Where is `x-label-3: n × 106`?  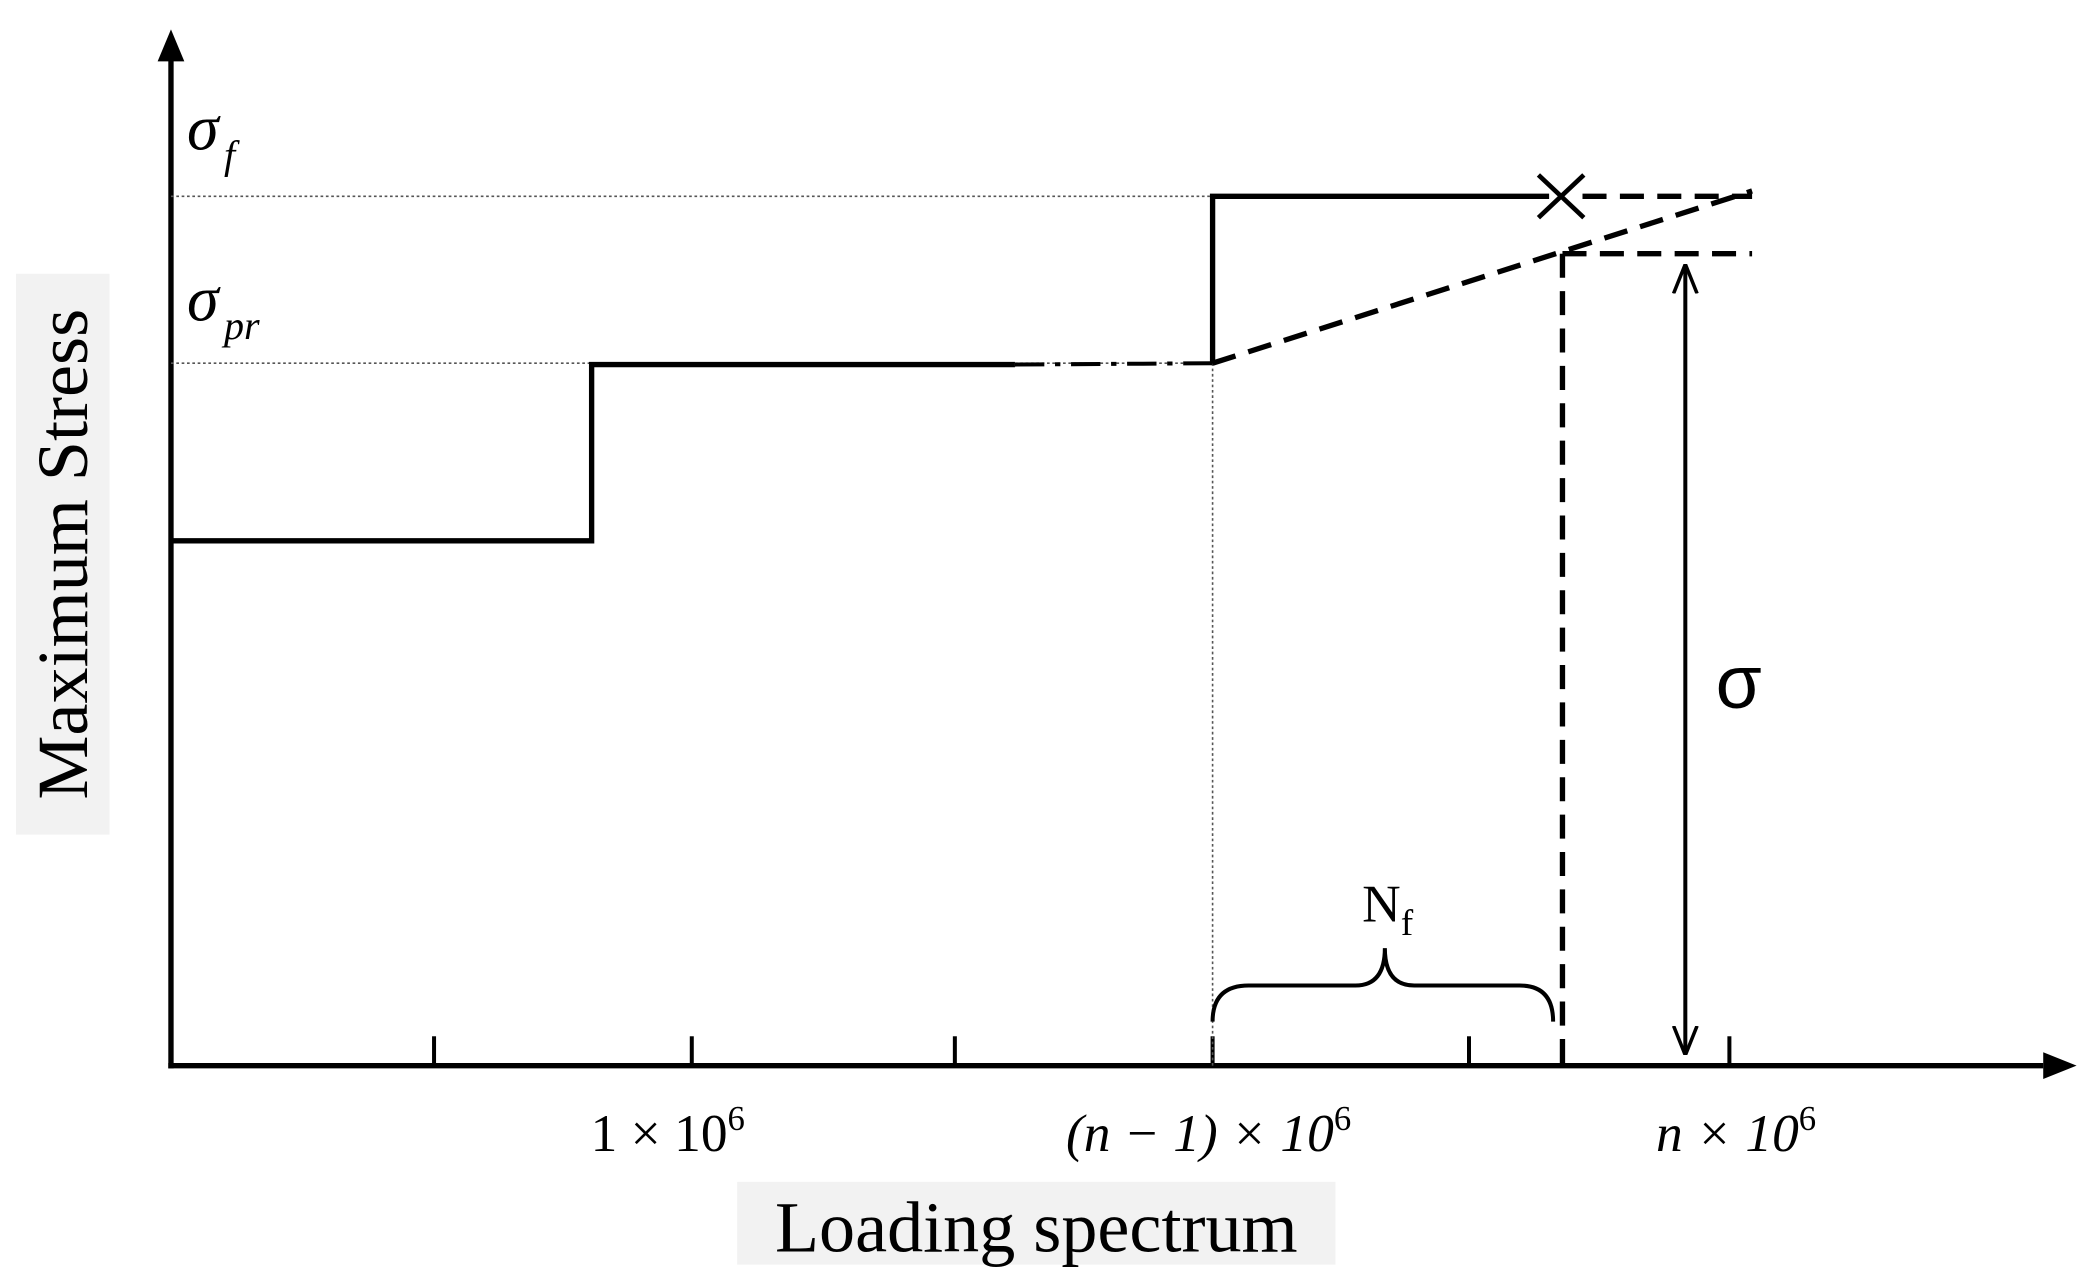 x-label-3: n × 106 is located at coordinates (1736, 1131).